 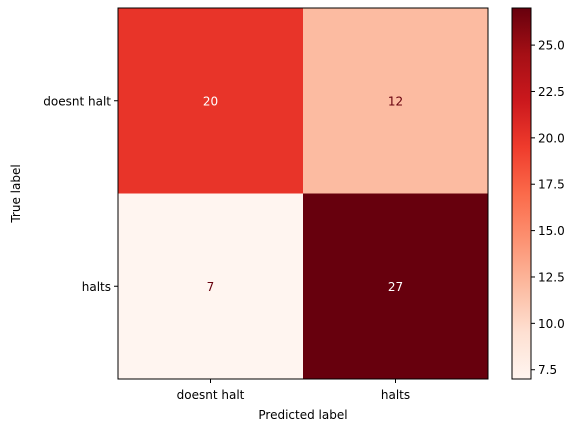 I want to click on x-tick-label: halts, so click(x=395, y=395).